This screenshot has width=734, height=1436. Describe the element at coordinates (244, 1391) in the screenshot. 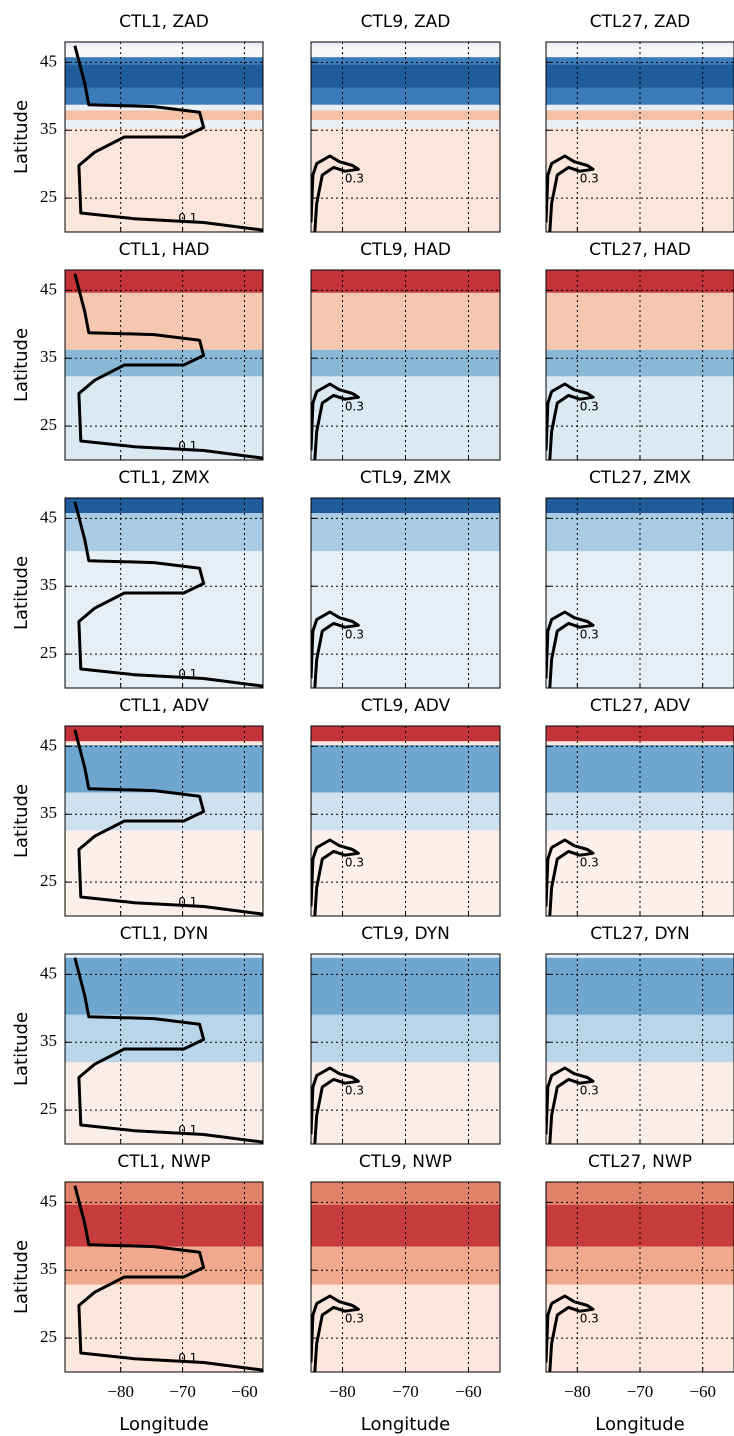

I see `x-tick-label: −60` at that location.